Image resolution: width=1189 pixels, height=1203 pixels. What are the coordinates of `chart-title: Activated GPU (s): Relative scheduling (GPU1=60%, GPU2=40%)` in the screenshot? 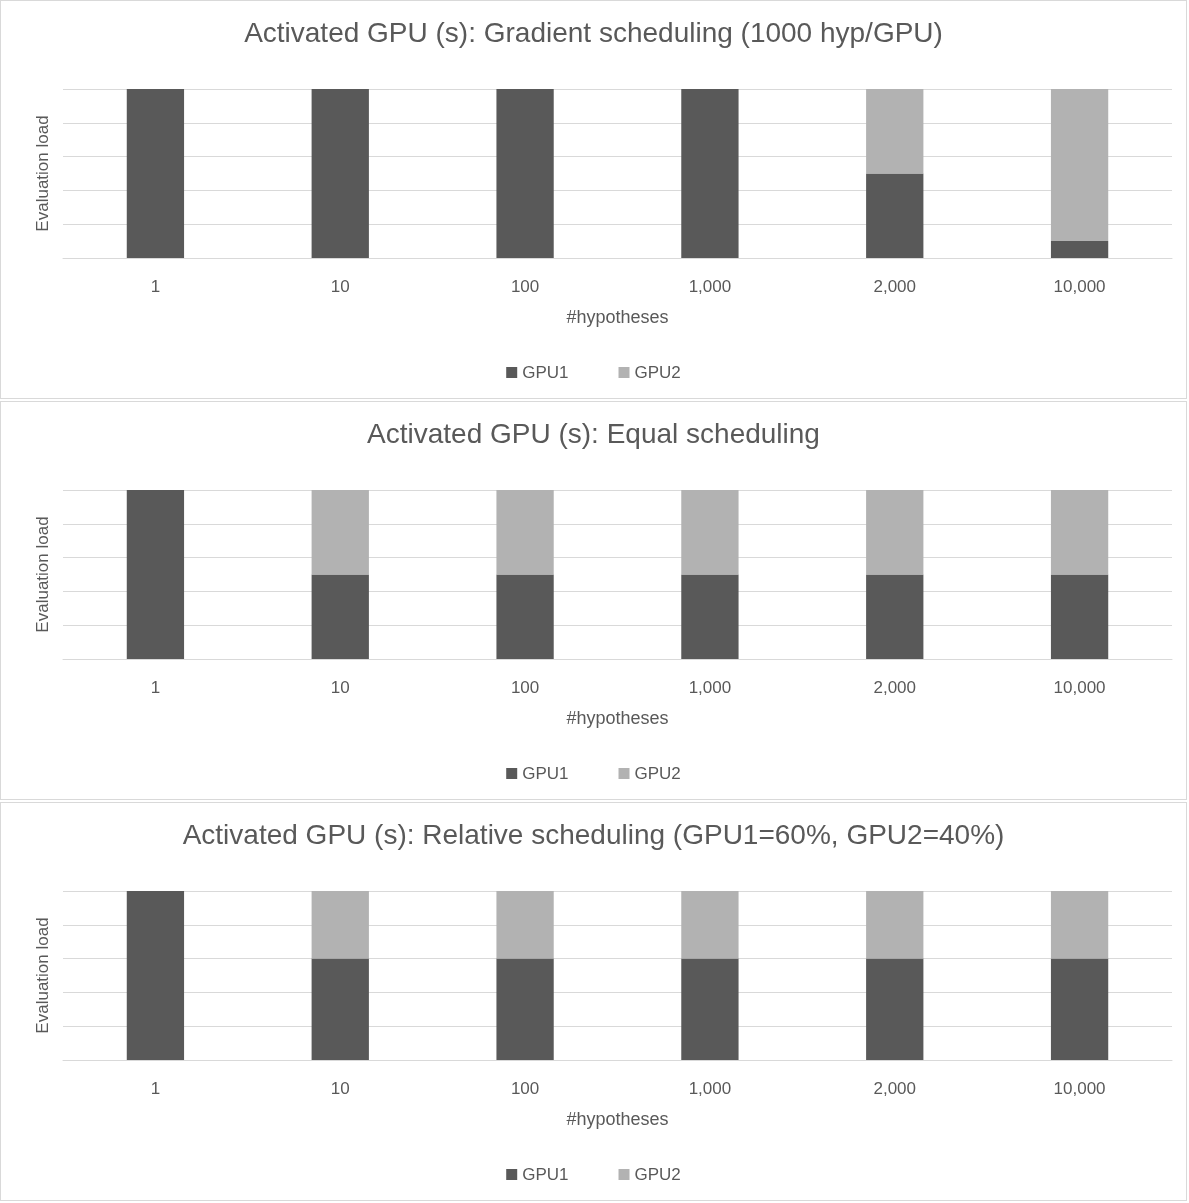 It's located at (593, 834).